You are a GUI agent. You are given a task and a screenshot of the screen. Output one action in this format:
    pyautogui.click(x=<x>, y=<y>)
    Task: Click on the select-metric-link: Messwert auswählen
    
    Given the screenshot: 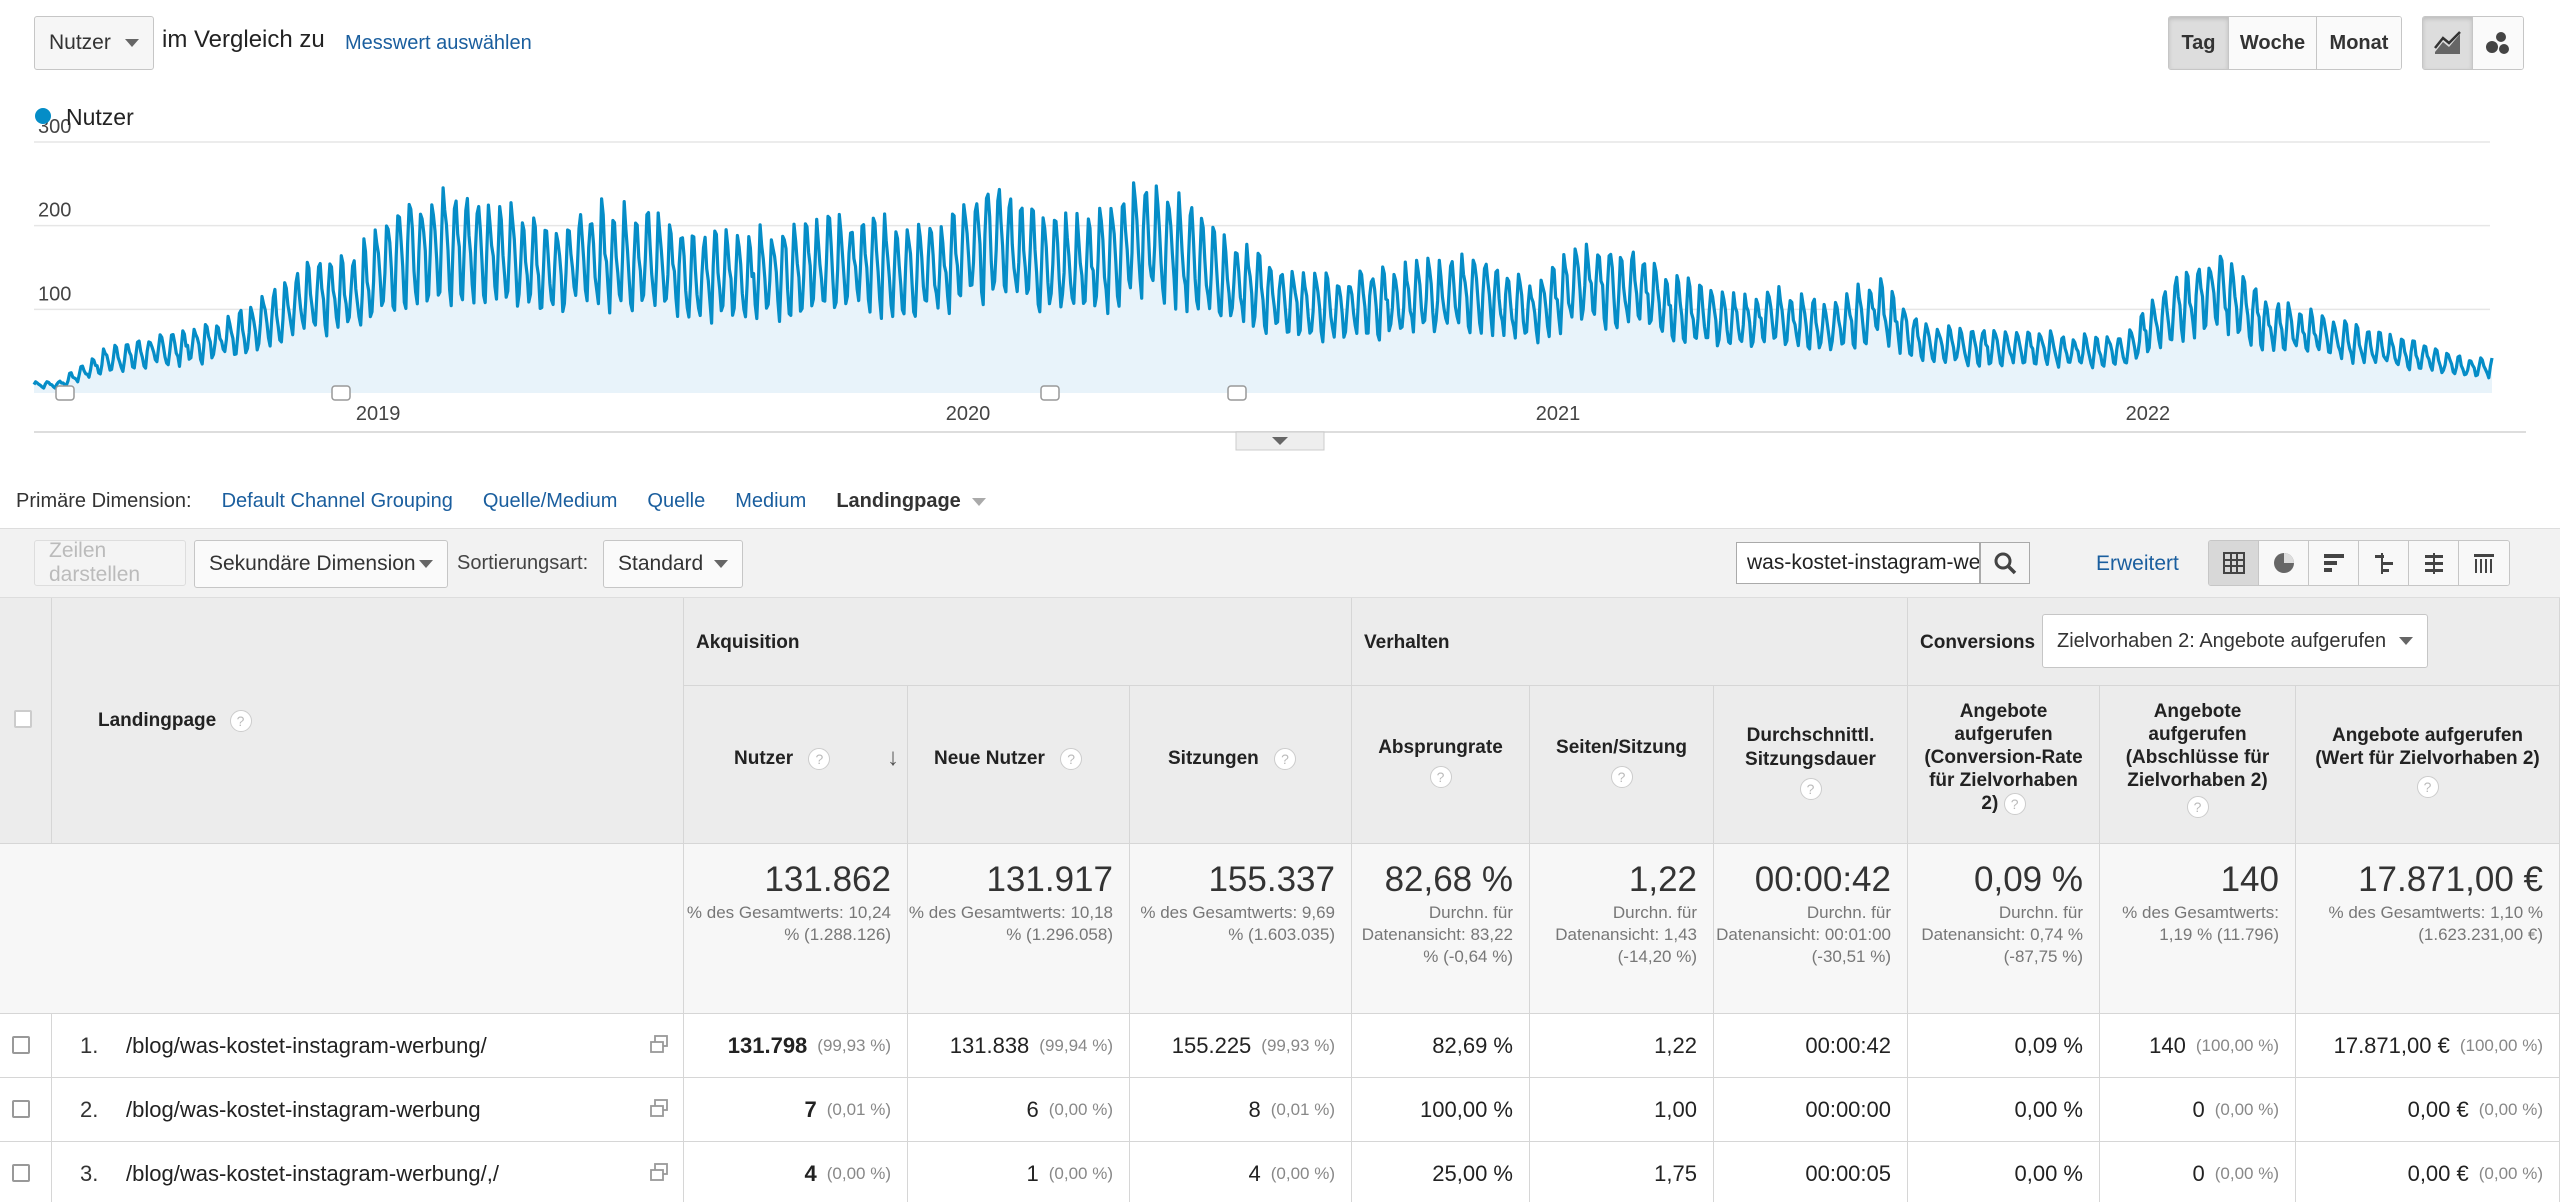 What is the action you would take?
    pyautogui.click(x=438, y=43)
    